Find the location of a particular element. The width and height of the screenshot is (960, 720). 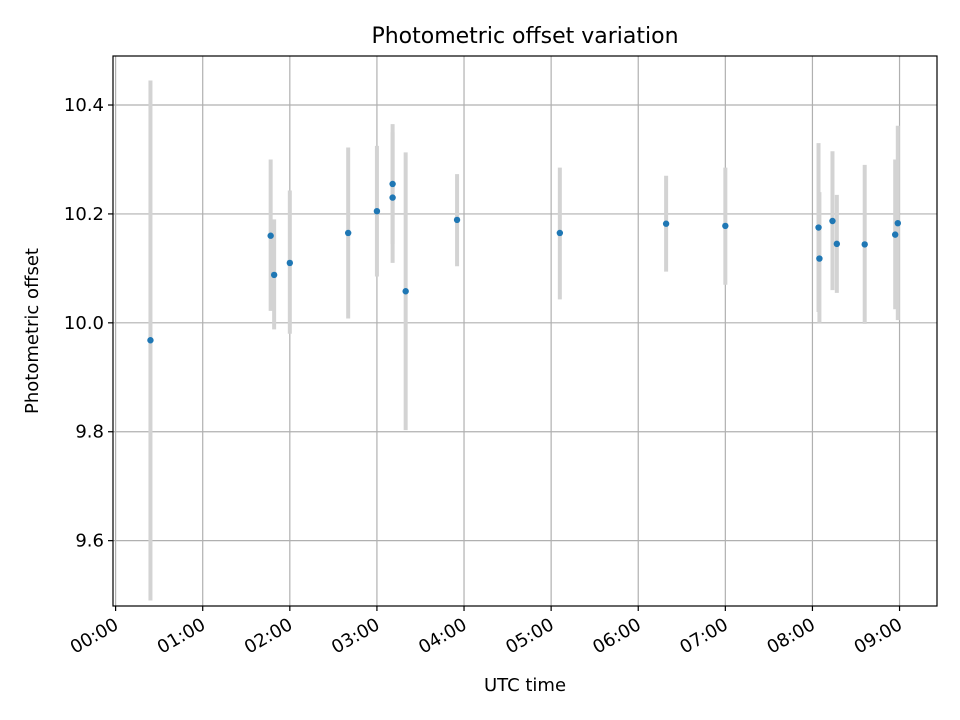

y-tick-label: 10.4 is located at coordinates (84, 105).